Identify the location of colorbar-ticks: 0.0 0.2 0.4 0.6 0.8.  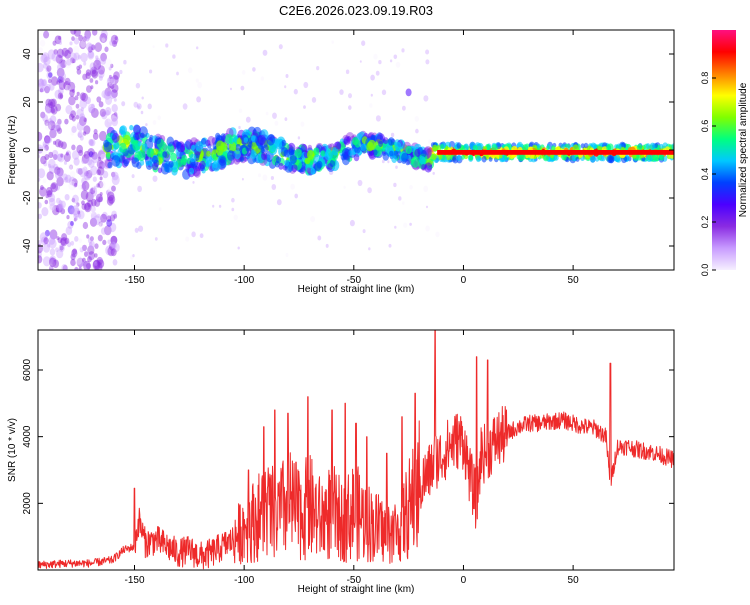
(708, 174).